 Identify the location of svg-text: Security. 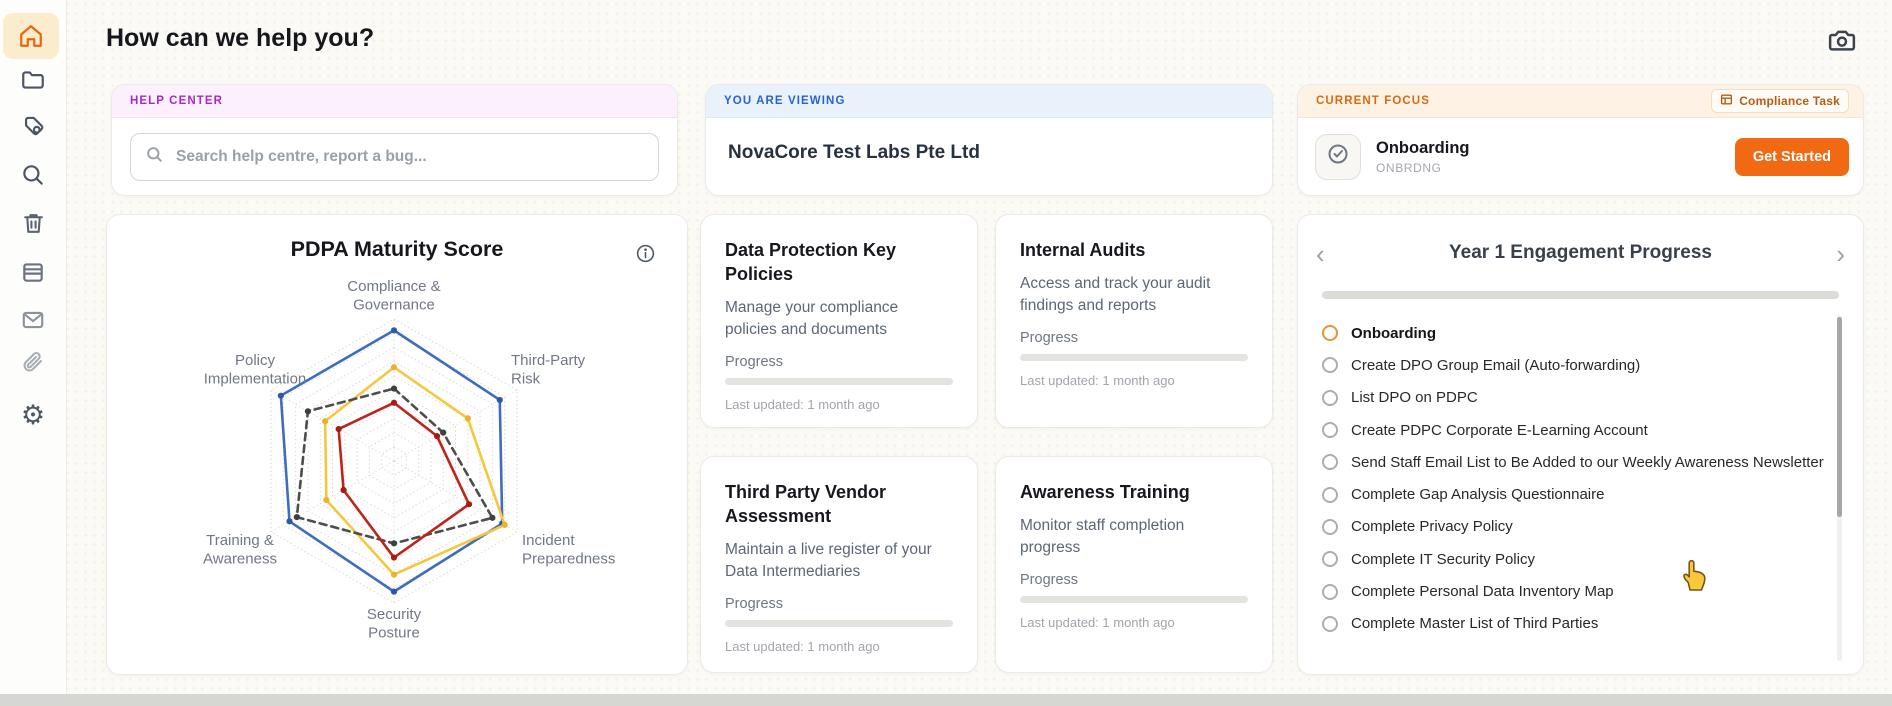
(394, 614).